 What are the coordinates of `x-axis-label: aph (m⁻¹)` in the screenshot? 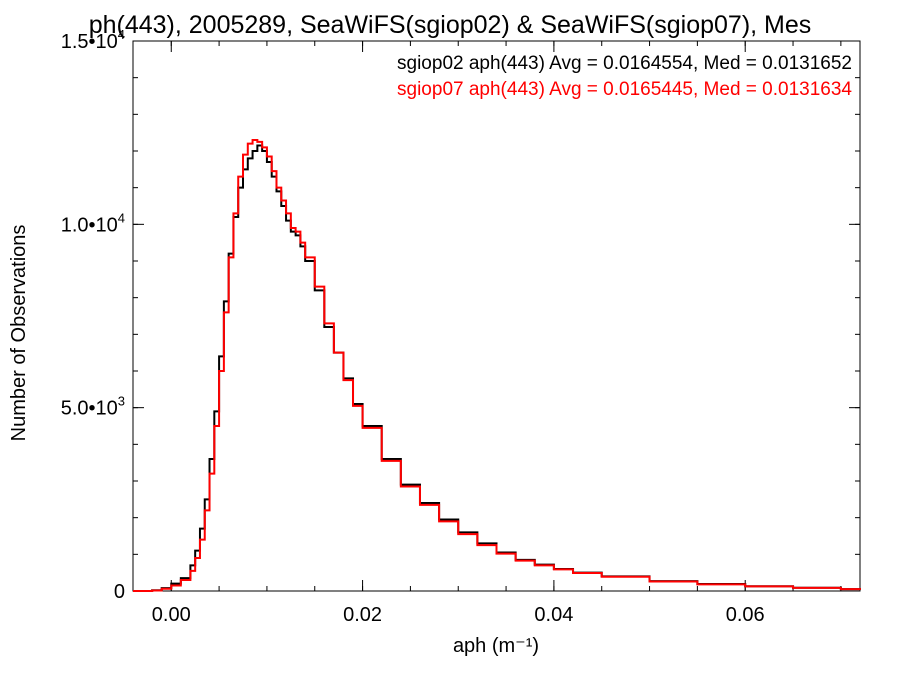 It's located at (496, 646).